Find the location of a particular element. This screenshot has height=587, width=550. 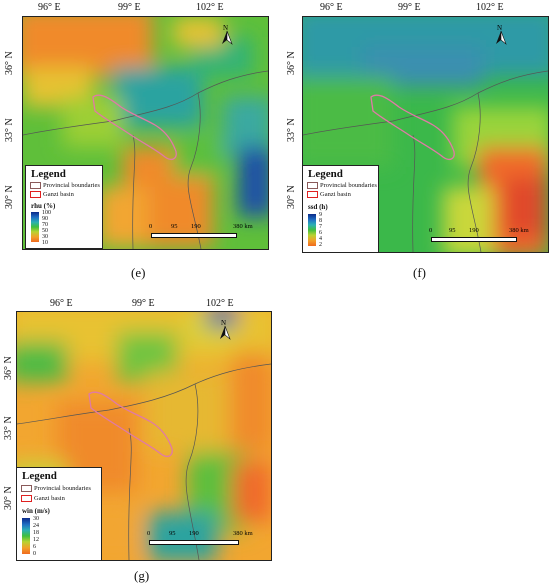

colorbar-tick: 18 is located at coordinates (36, 533).